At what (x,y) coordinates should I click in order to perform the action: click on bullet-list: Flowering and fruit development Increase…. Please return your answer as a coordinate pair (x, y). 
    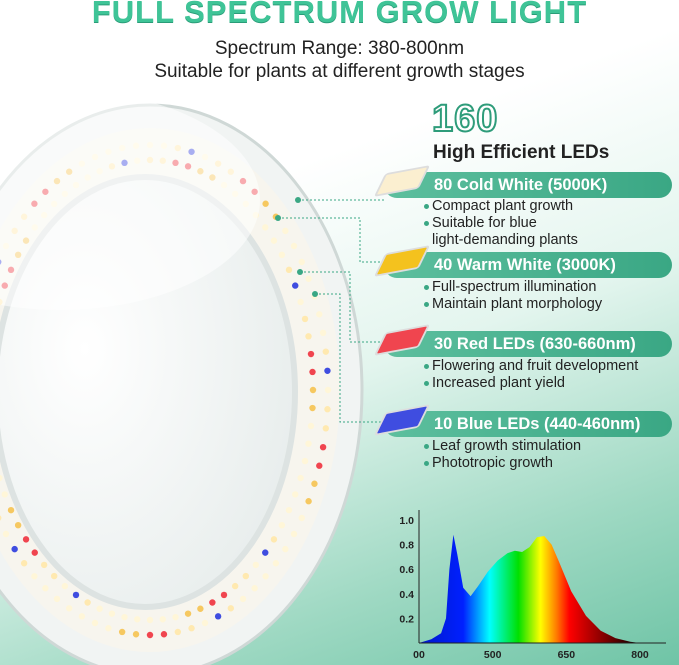
    Looking at the image, I should click on (531, 375).